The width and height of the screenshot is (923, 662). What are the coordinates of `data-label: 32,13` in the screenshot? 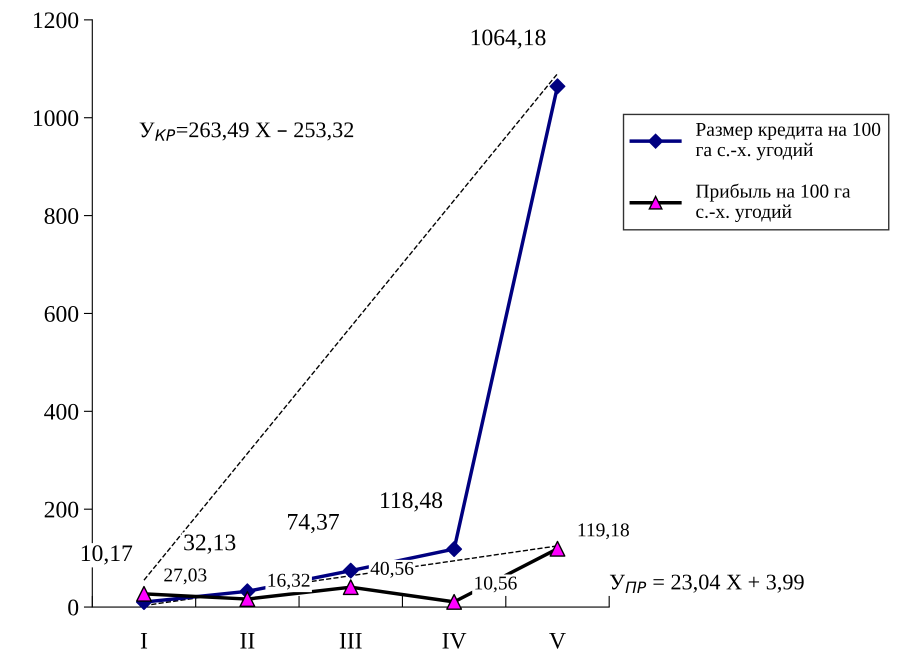 It's located at (210, 544).